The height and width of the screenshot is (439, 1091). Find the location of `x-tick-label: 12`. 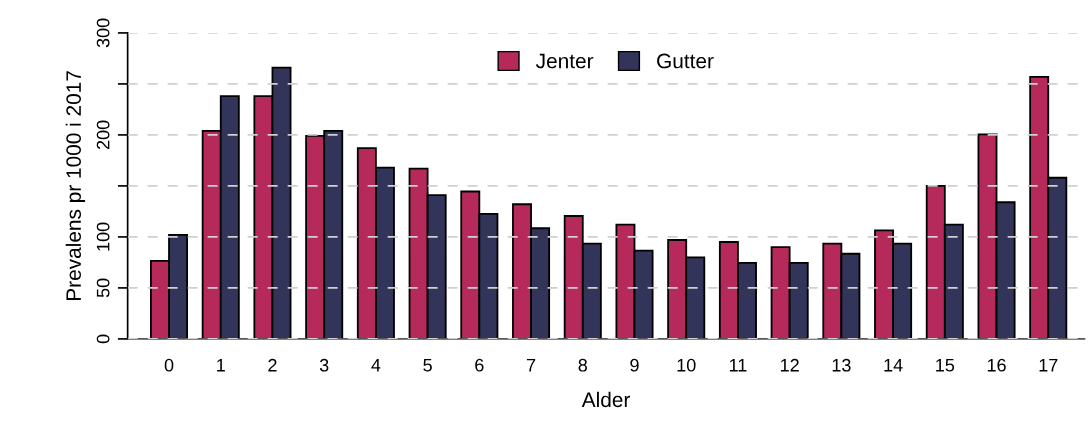

x-tick-label: 12 is located at coordinates (789, 365).